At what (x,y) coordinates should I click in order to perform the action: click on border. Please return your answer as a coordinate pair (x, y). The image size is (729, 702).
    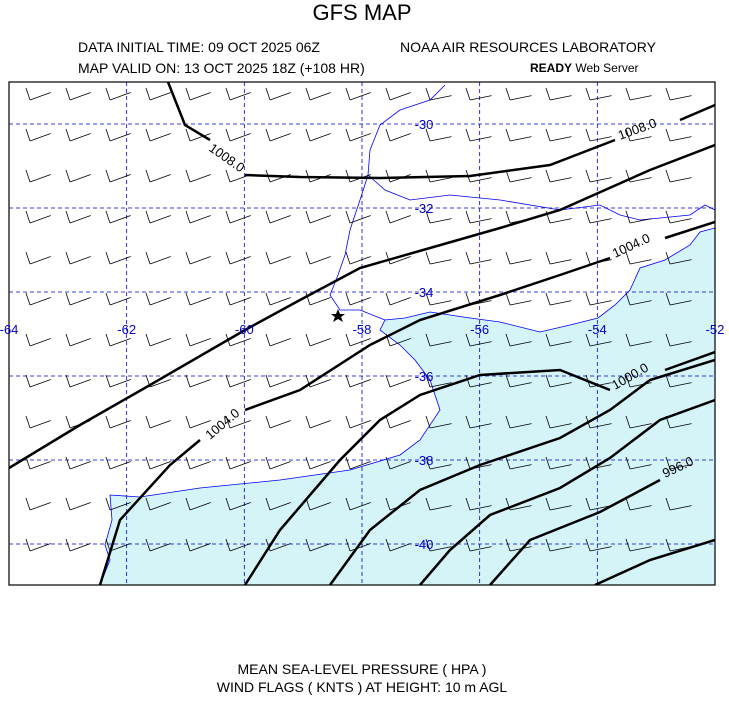
    Looking at the image, I should click on (541, 152).